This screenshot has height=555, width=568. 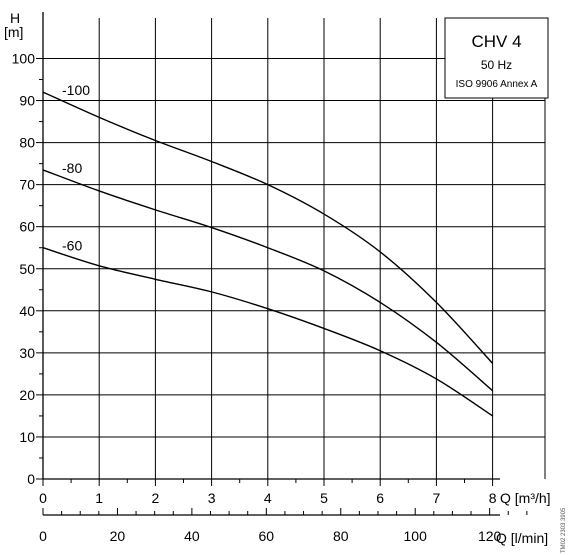 I want to click on y-tick-label: 70, so click(x=27, y=185).